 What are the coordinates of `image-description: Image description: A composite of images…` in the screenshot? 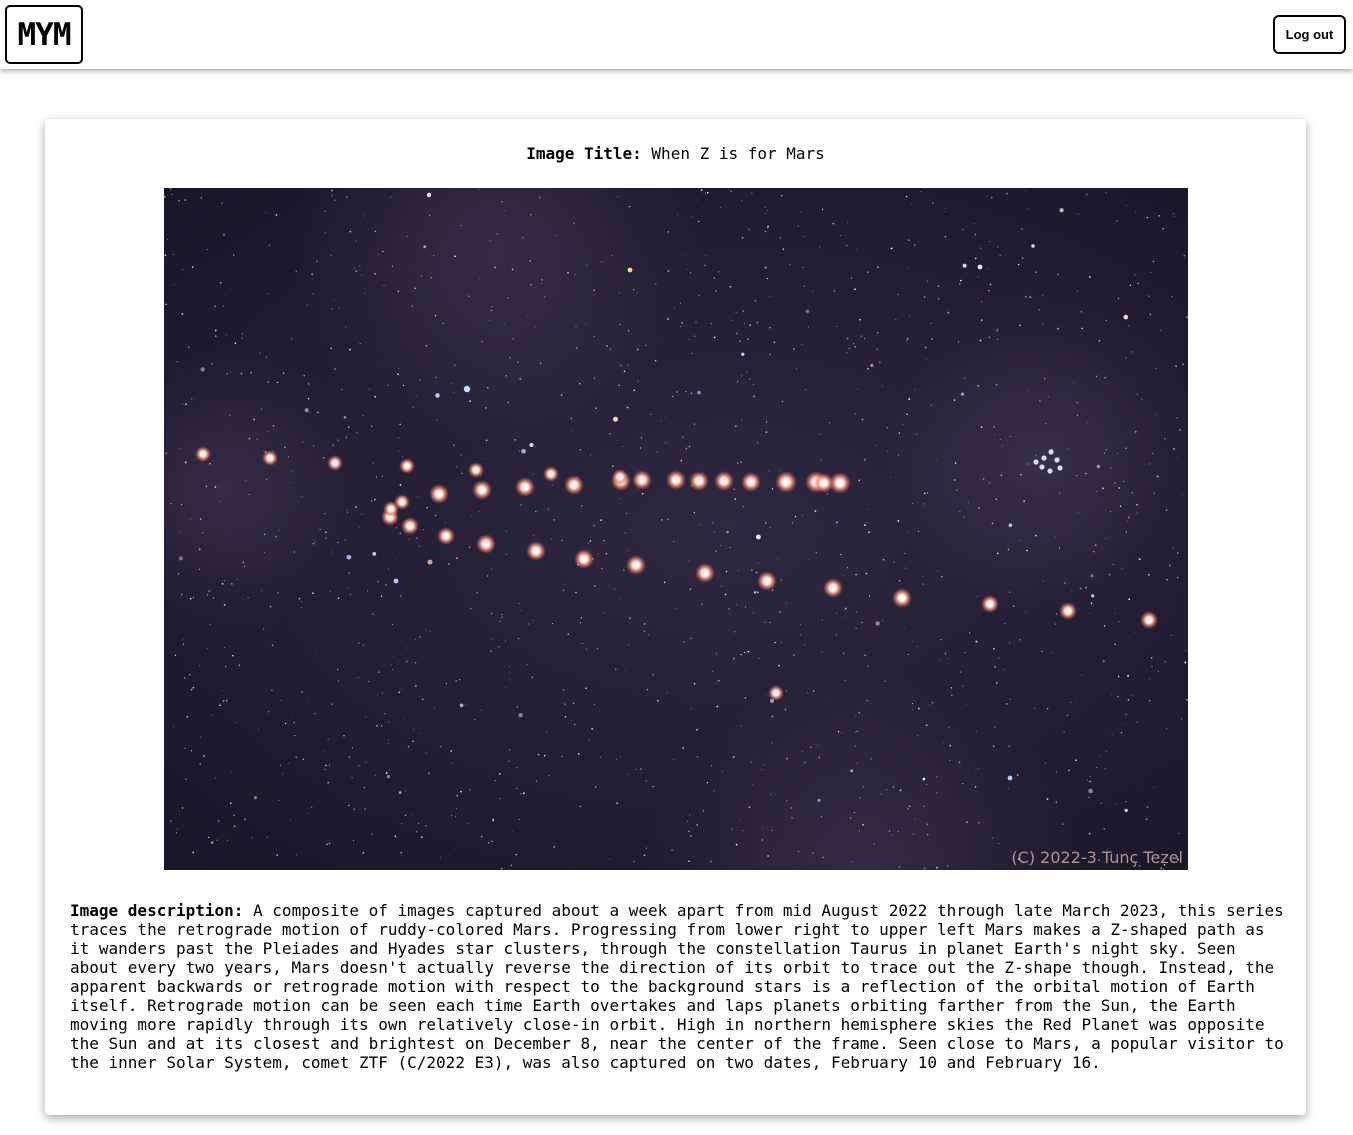 It's located at (677, 986).